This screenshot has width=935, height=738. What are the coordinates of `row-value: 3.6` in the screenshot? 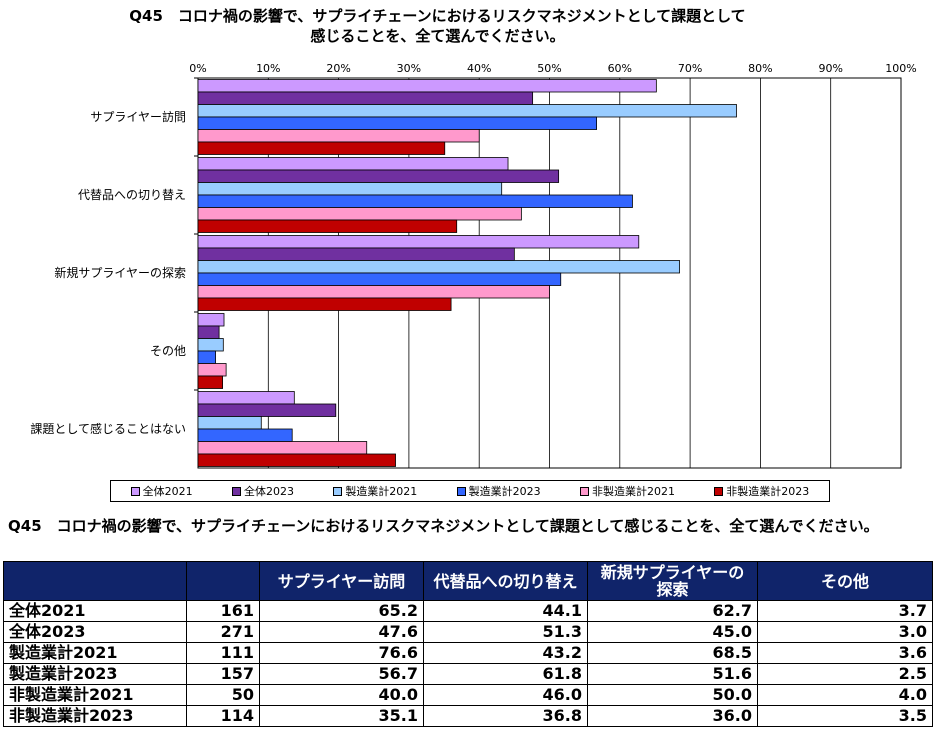 It's located at (845, 653).